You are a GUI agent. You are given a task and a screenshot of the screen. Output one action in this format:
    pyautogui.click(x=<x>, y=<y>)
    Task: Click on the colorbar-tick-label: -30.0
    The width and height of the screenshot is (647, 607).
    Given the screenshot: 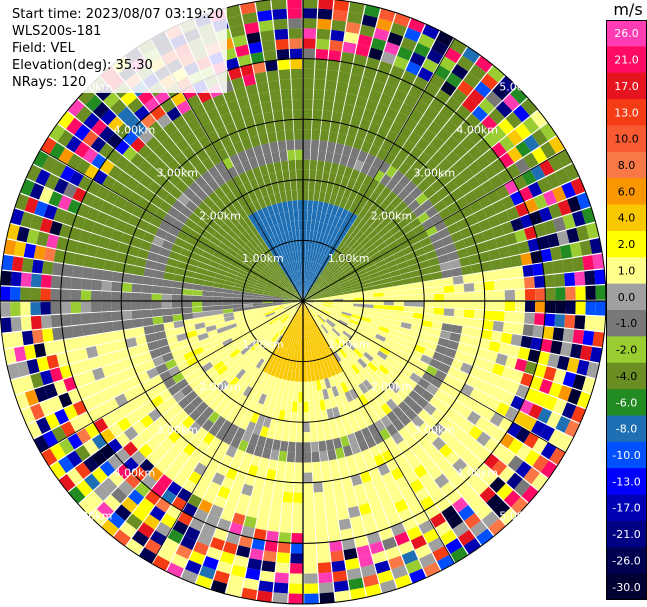 What is the action you would take?
    pyautogui.click(x=626, y=587)
    